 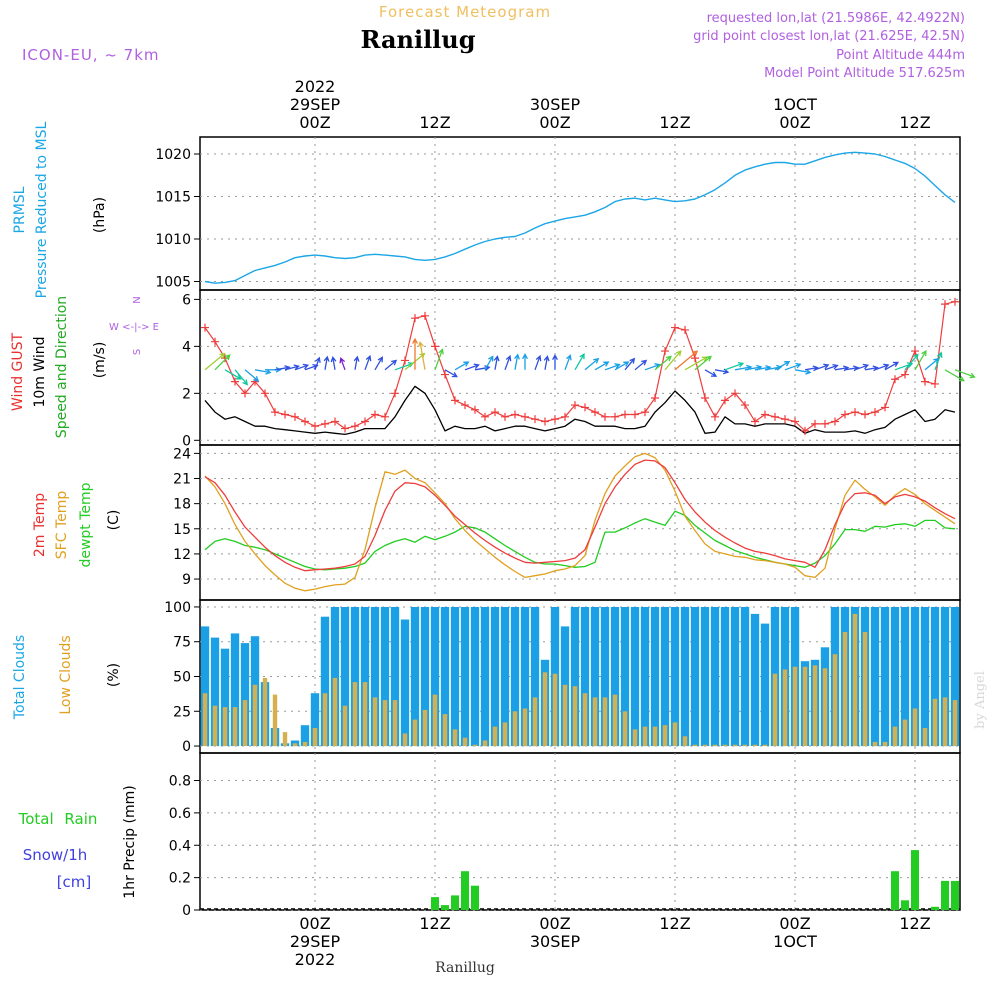 What do you see at coordinates (580, 366) in the screenshot?
I see `wind-gust-line` at bounding box center [580, 366].